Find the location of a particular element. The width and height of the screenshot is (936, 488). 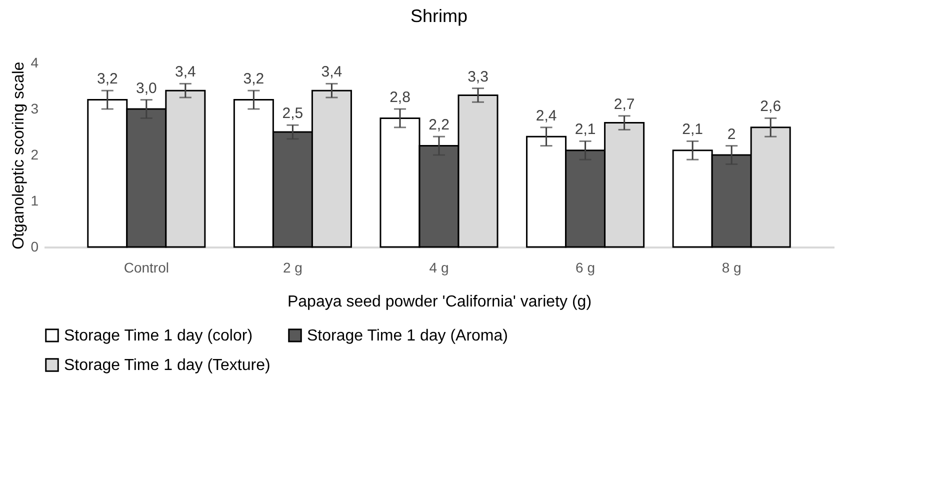

legend-label: Storage Time 1 day (color) is located at coordinates (158, 335).